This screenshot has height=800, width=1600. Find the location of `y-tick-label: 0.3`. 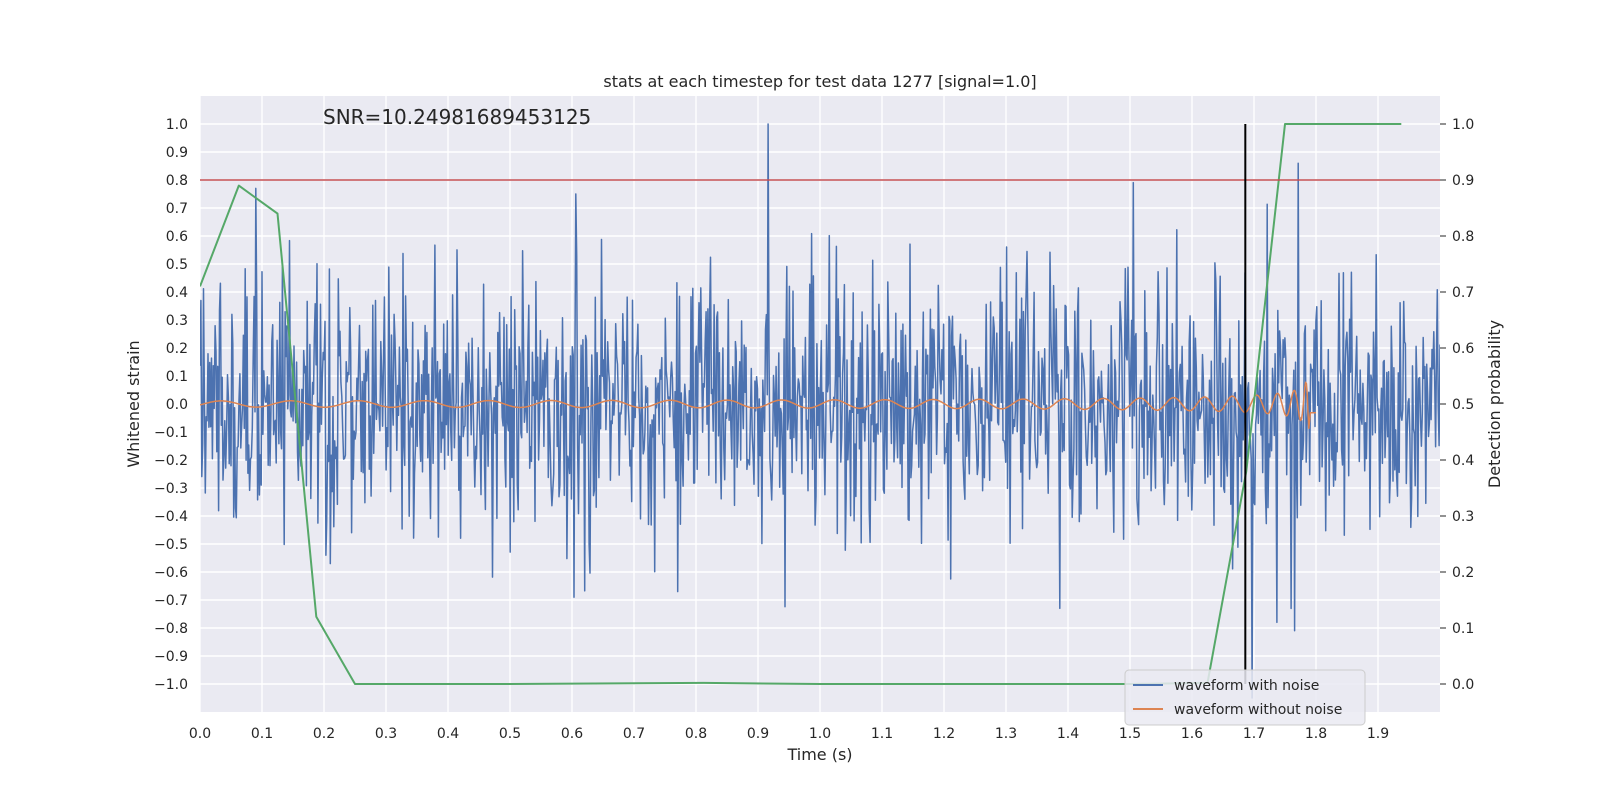

y-tick-label: 0.3 is located at coordinates (177, 321).